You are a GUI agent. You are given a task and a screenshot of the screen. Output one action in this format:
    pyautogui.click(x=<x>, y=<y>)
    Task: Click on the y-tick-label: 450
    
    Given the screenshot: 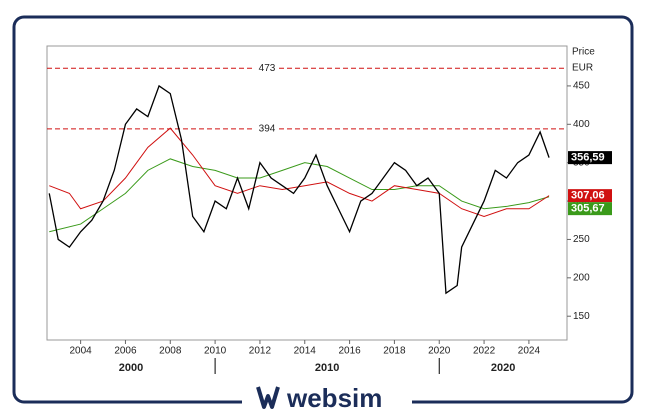 What is the action you would take?
    pyautogui.click(x=581, y=86)
    